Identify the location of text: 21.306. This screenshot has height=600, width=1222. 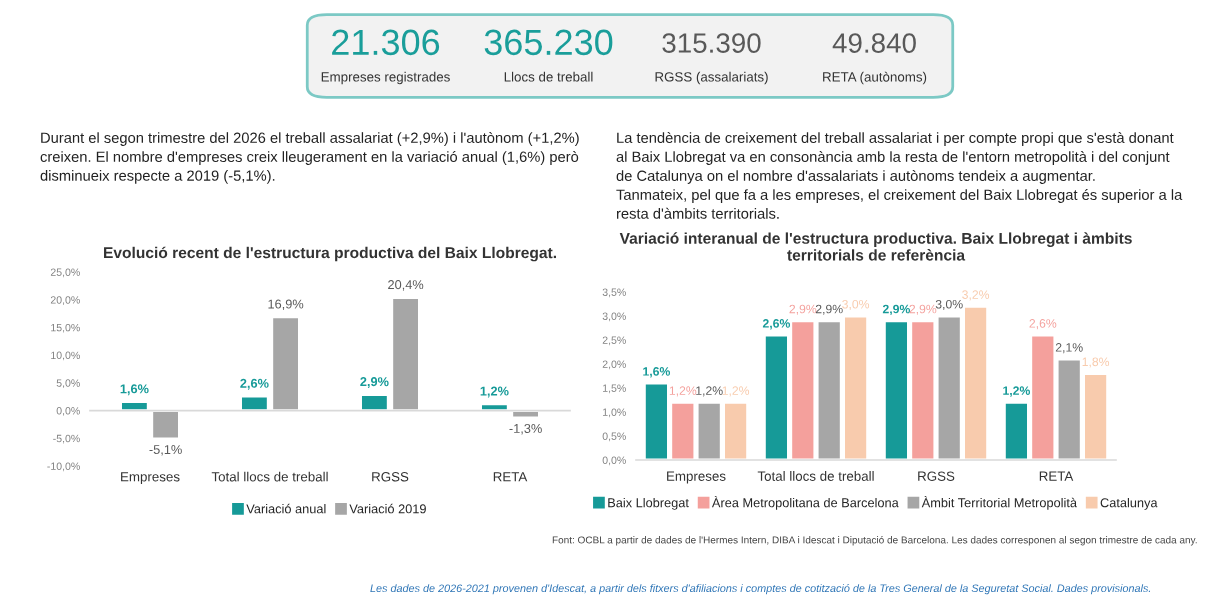
(386, 42).